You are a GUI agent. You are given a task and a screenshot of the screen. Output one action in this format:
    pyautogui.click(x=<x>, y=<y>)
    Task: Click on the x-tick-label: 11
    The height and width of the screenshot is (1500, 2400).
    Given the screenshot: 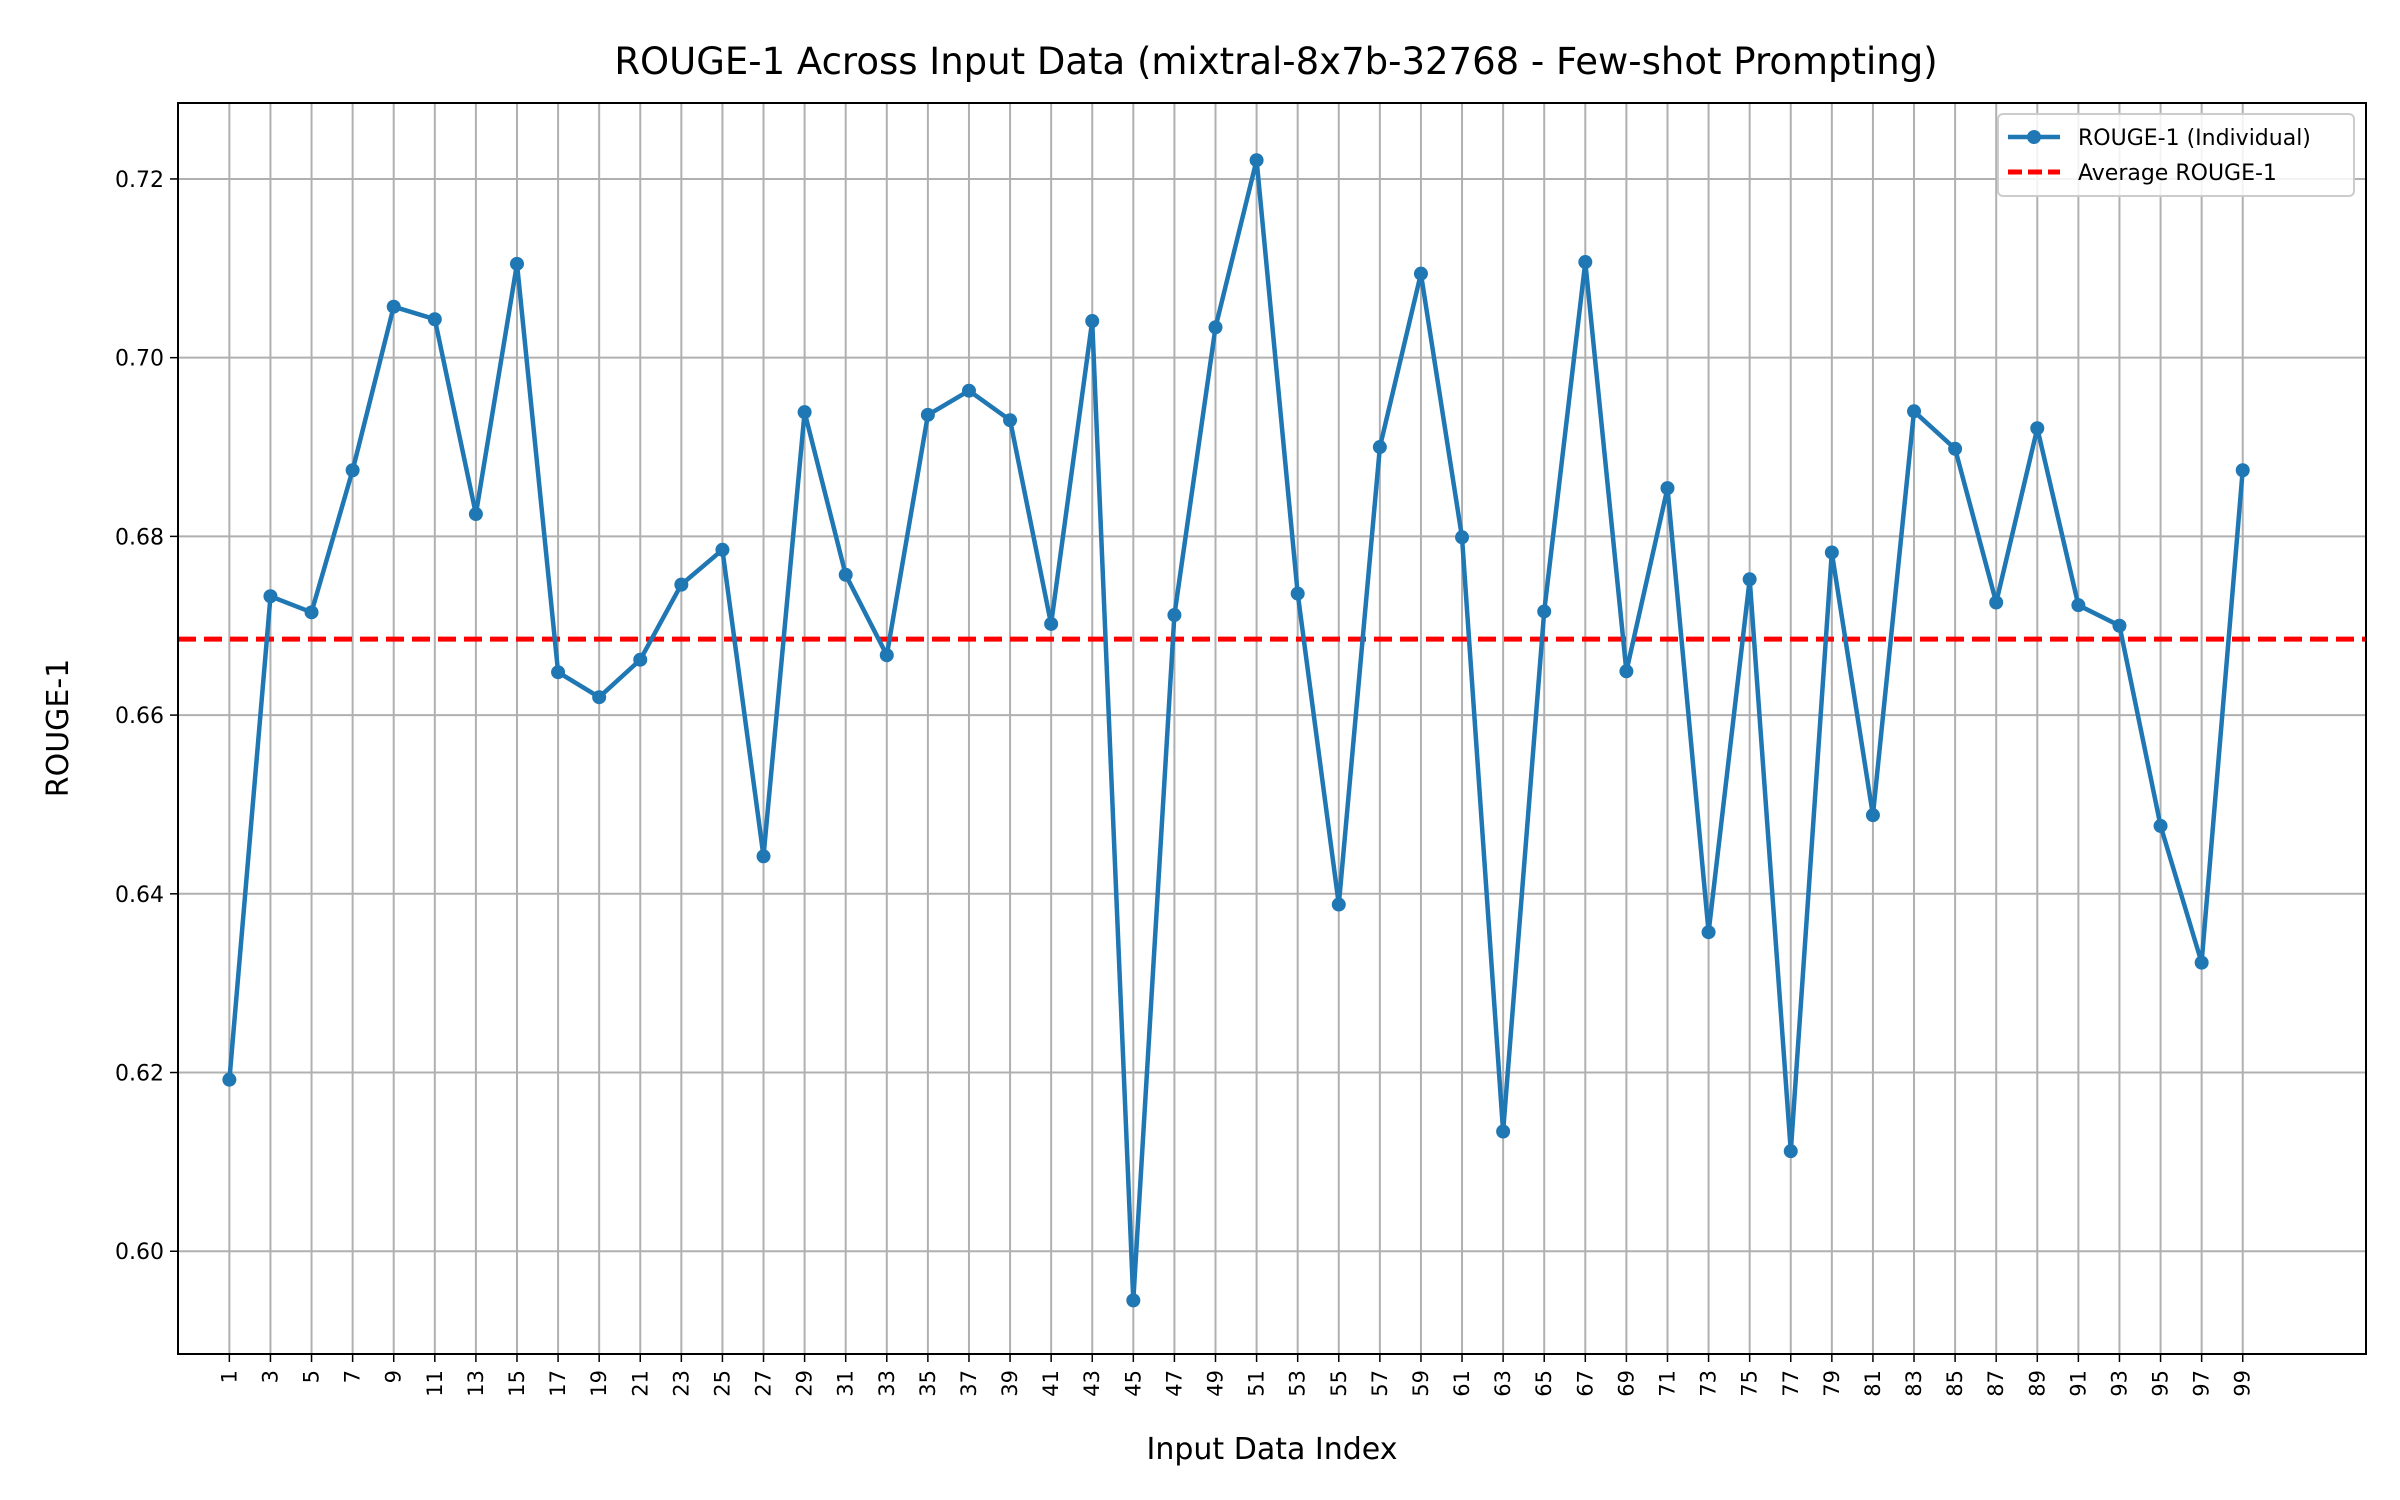 What is the action you would take?
    pyautogui.click(x=435, y=1383)
    